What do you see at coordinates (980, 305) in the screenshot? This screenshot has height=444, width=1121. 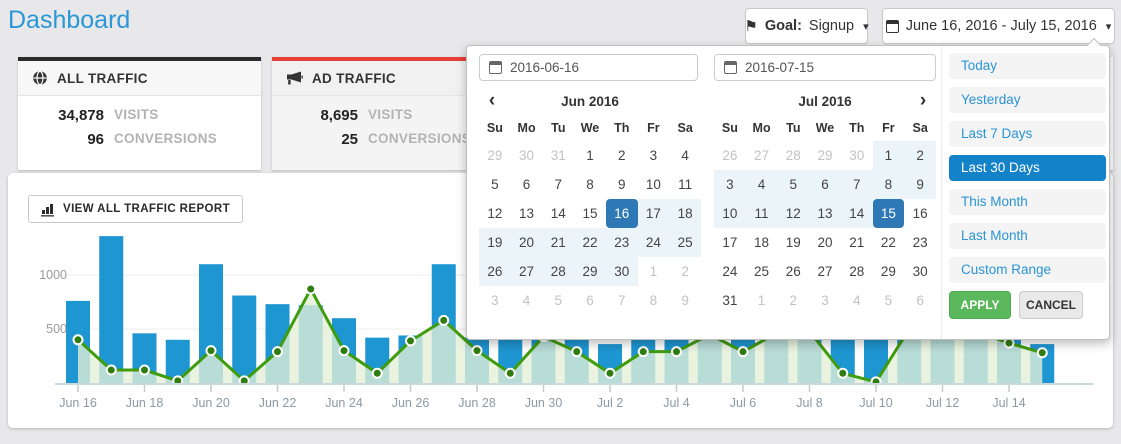 I see `apply-button: APPLY` at bounding box center [980, 305].